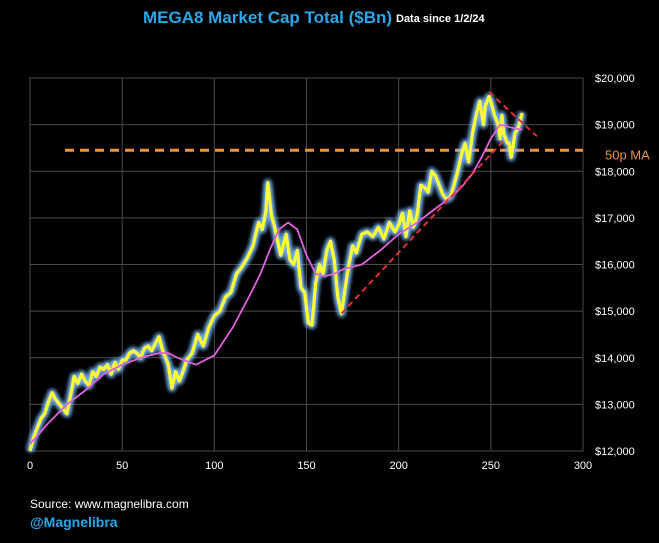 This screenshot has width=659, height=543. What do you see at coordinates (615, 79) in the screenshot?
I see `y-tick-label: $20,000` at bounding box center [615, 79].